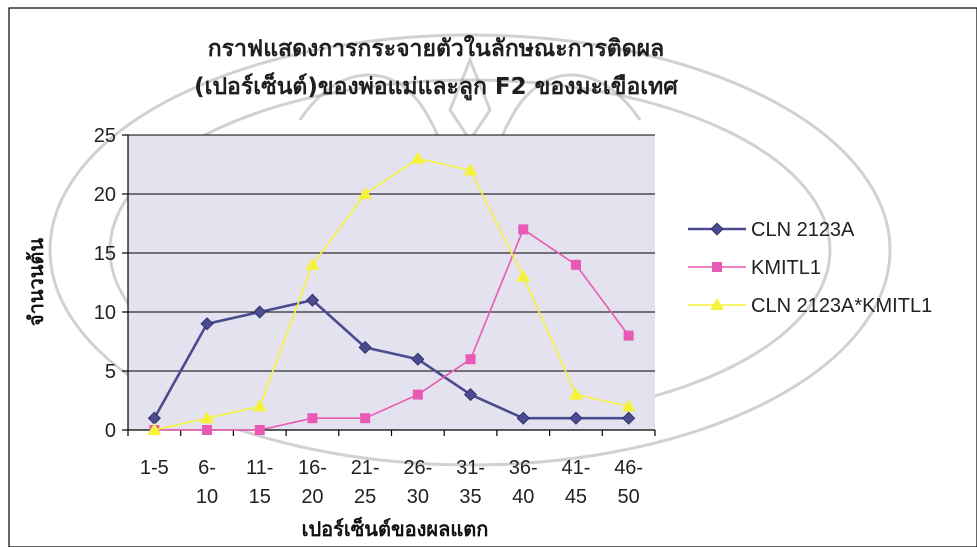  I want to click on series-line, so click(391, 359).